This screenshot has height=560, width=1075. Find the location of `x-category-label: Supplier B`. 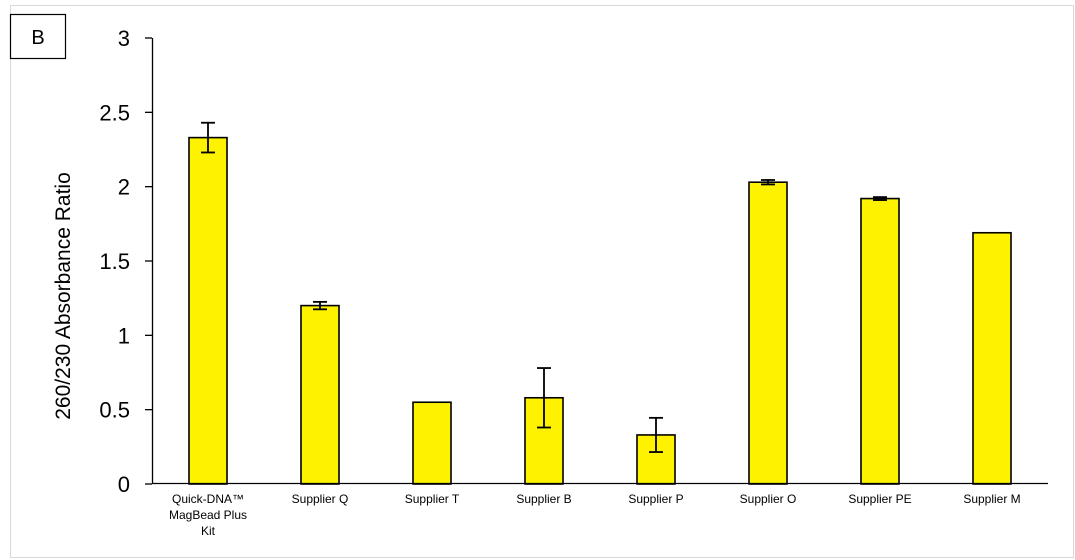

x-category-label: Supplier B is located at coordinates (543, 499).